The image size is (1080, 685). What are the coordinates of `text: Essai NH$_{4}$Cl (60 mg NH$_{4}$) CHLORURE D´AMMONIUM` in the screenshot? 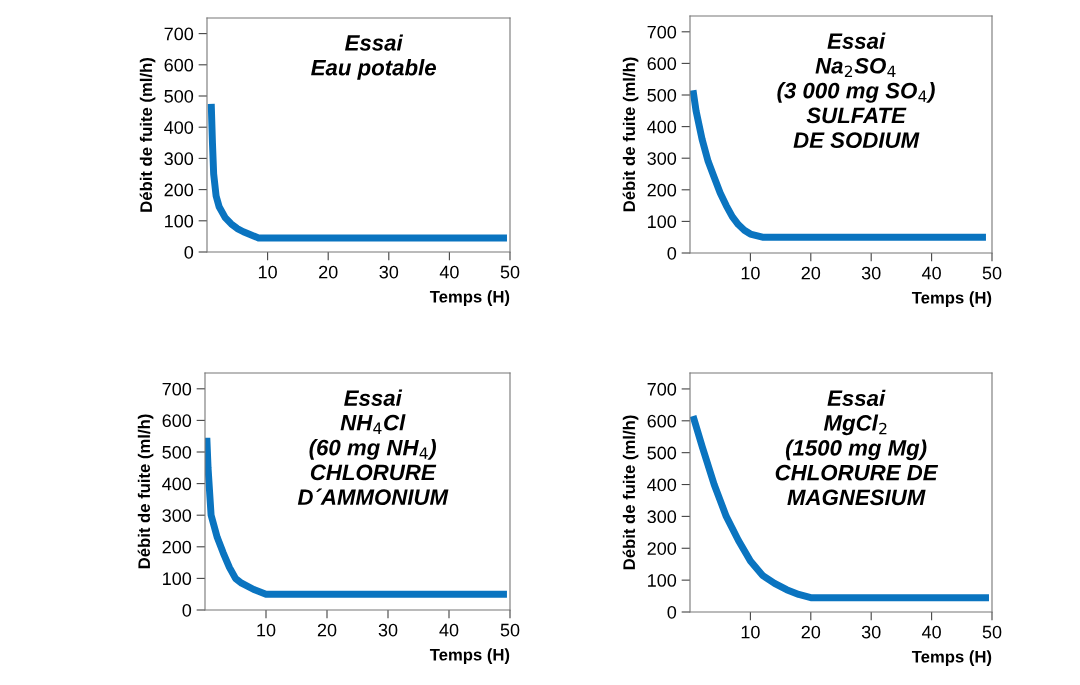 It's located at (373, 447).